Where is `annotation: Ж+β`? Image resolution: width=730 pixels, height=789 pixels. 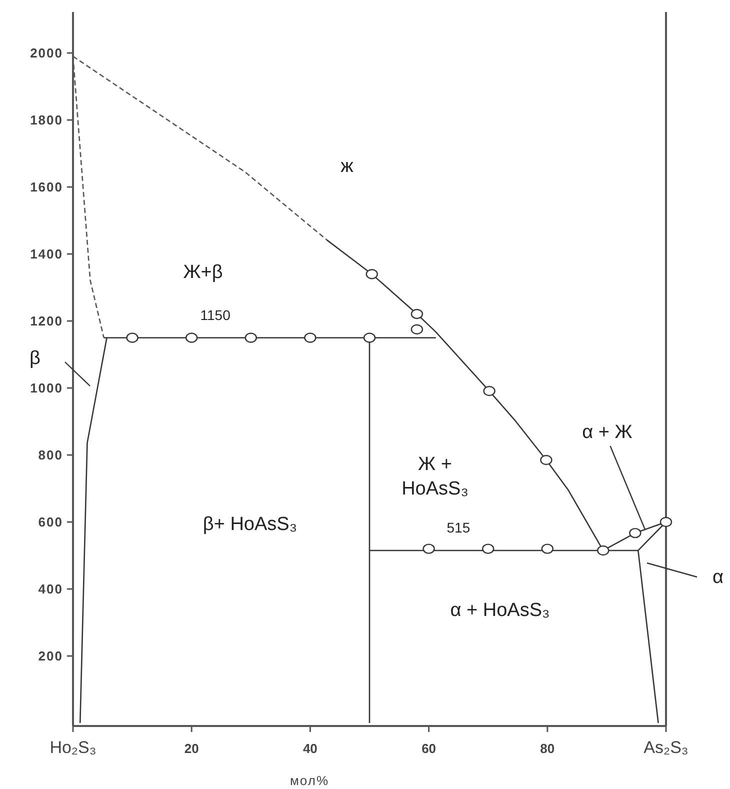
annotation: Ж+β is located at coordinates (203, 272).